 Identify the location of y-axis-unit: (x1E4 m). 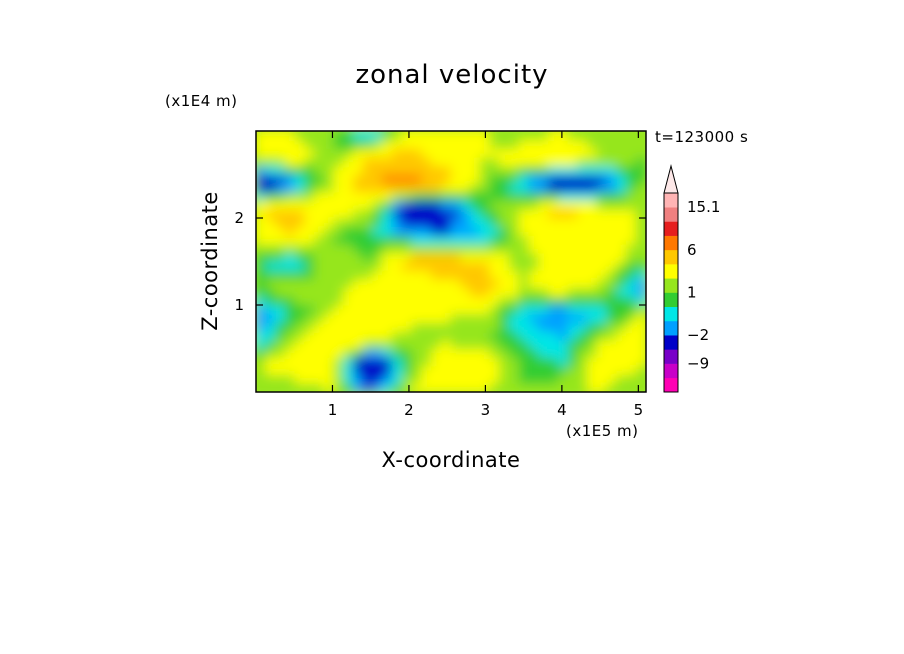
(201, 101).